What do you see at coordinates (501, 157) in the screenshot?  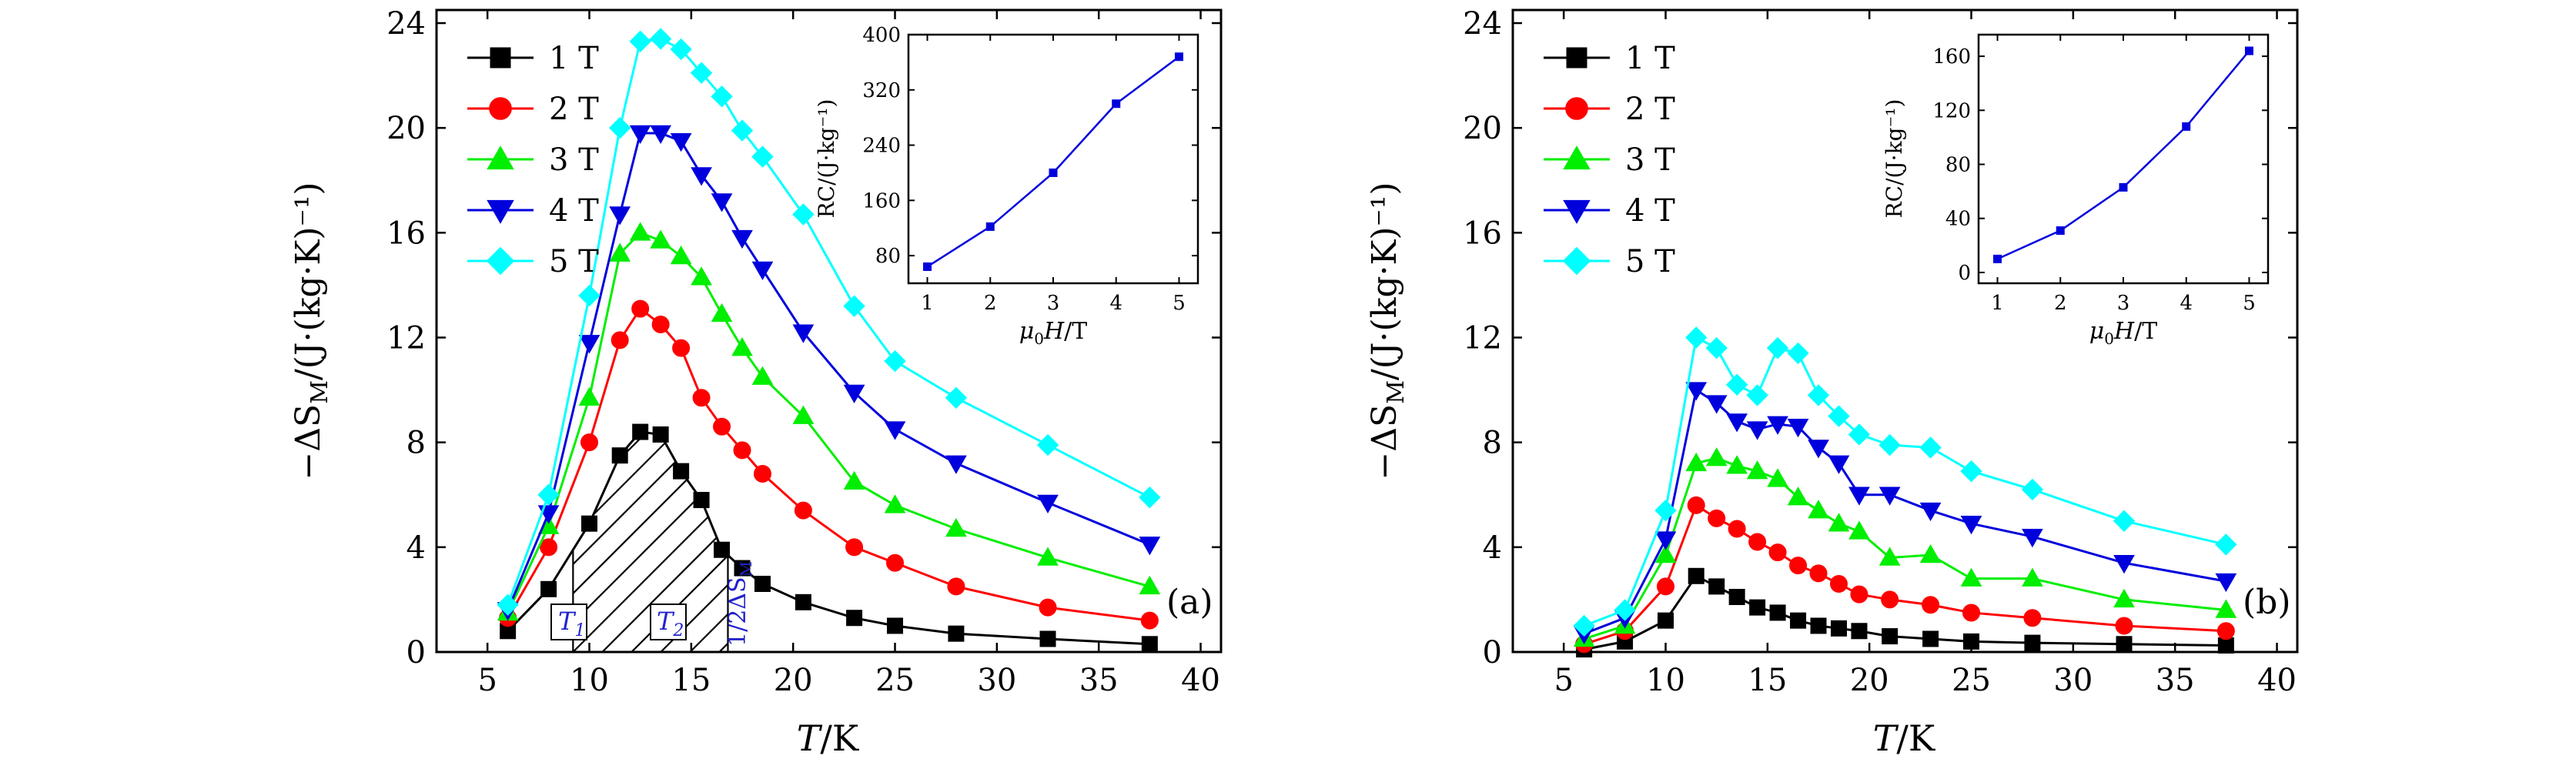 I see `legend-marker` at bounding box center [501, 157].